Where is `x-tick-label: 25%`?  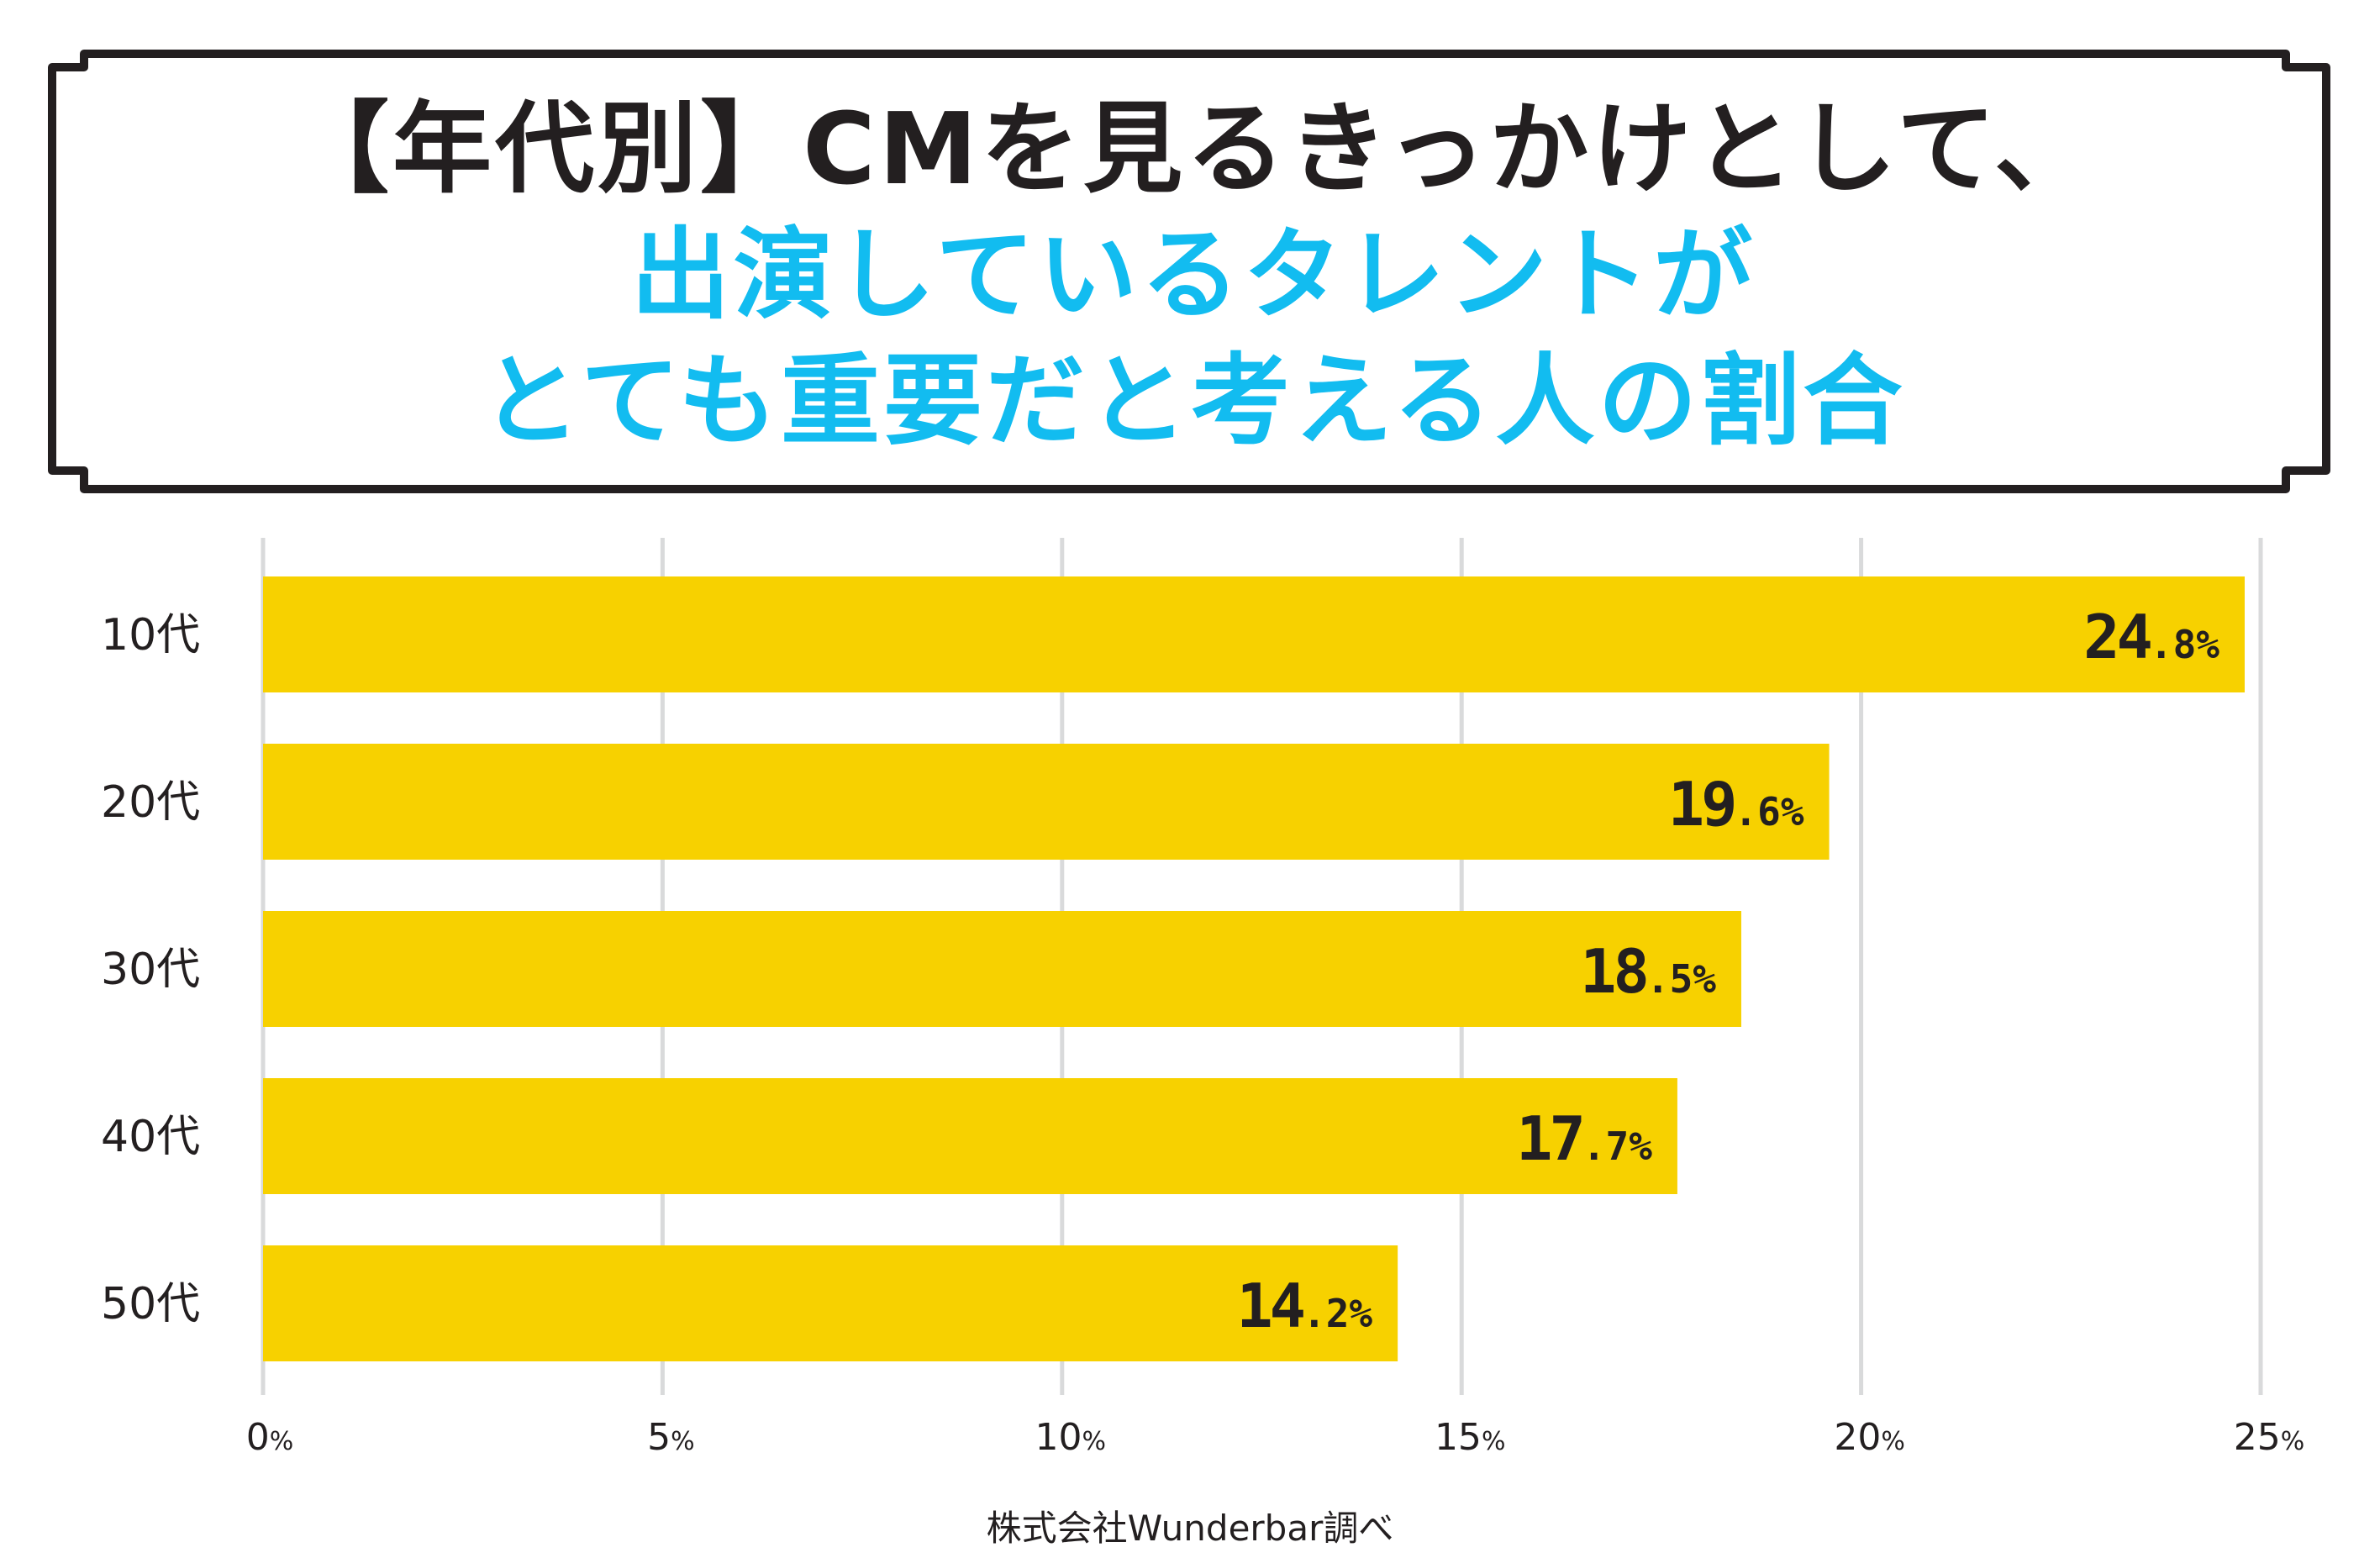 x-tick-label: 25% is located at coordinates (2269, 1437).